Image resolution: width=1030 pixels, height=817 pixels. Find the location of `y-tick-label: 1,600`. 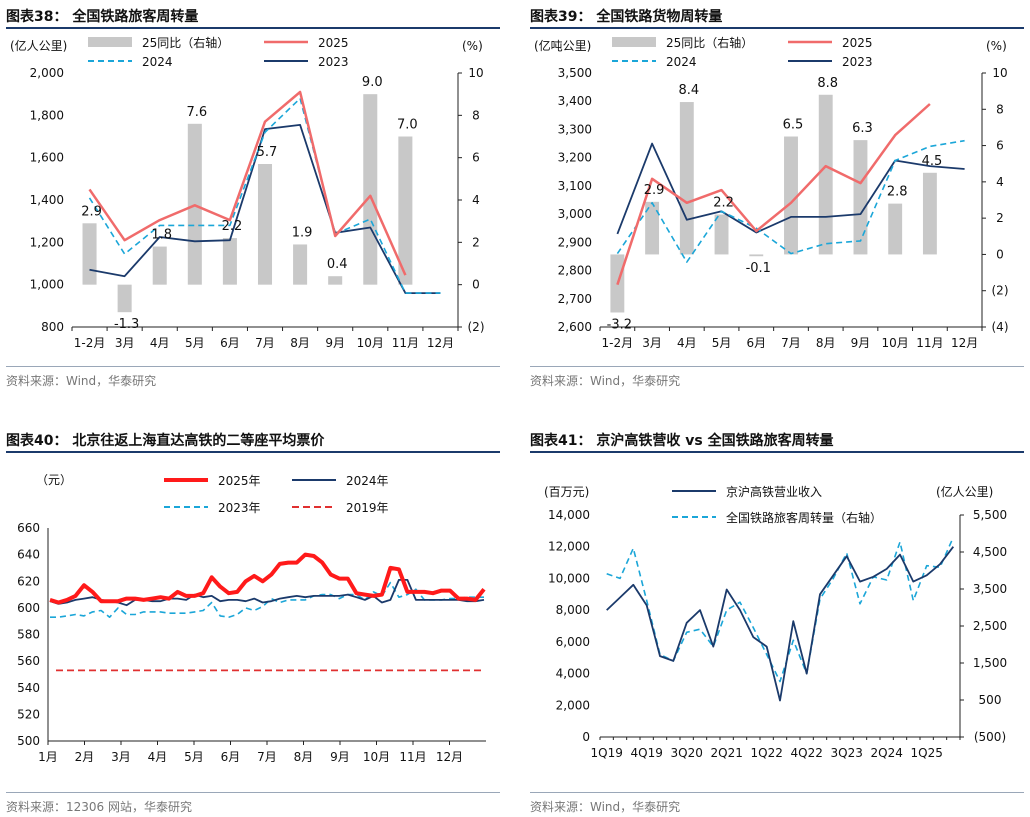

y-tick-label: 1,600 is located at coordinates (47, 158).